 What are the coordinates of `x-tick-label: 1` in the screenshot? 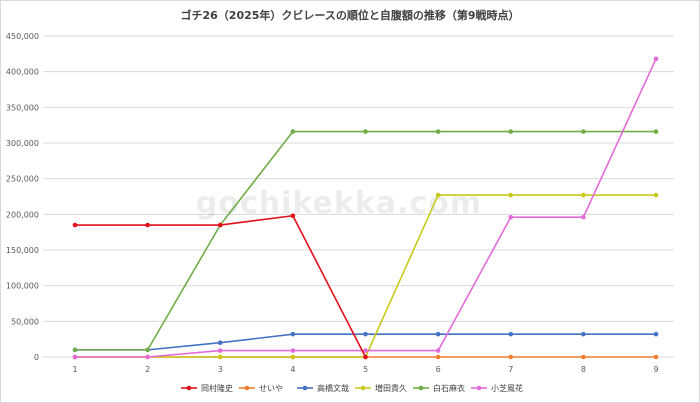 It's located at (74, 369).